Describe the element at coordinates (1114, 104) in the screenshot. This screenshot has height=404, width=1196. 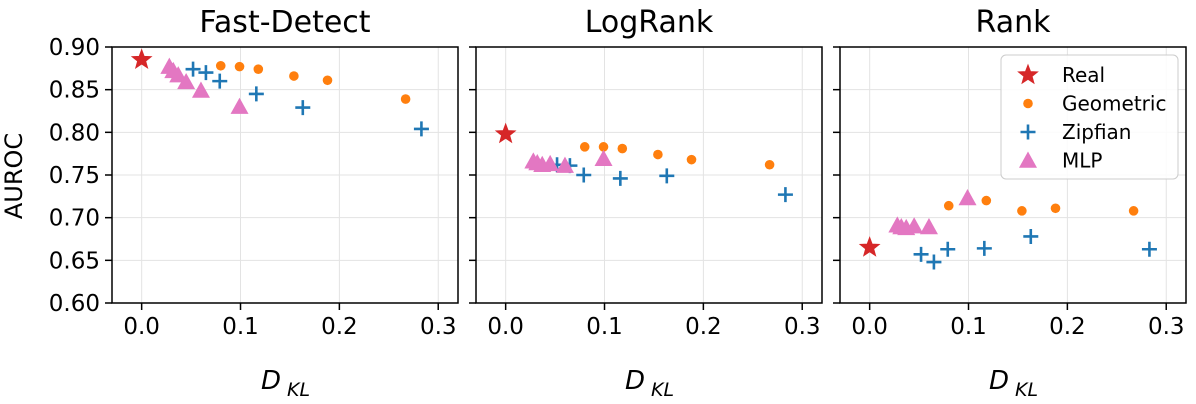
I see `legend-label-geometric: Geometric` at that location.